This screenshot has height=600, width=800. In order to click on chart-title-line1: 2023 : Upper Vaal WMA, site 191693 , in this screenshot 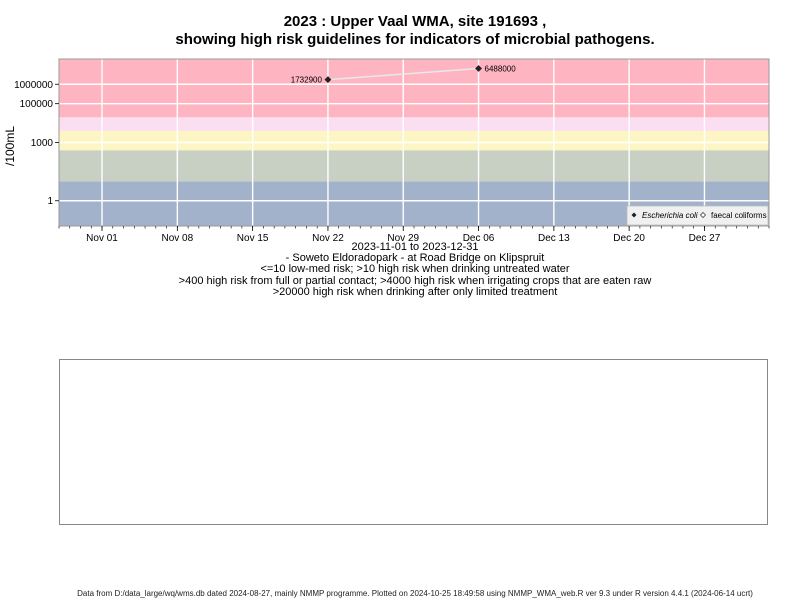, I will do `click(415, 21)`.